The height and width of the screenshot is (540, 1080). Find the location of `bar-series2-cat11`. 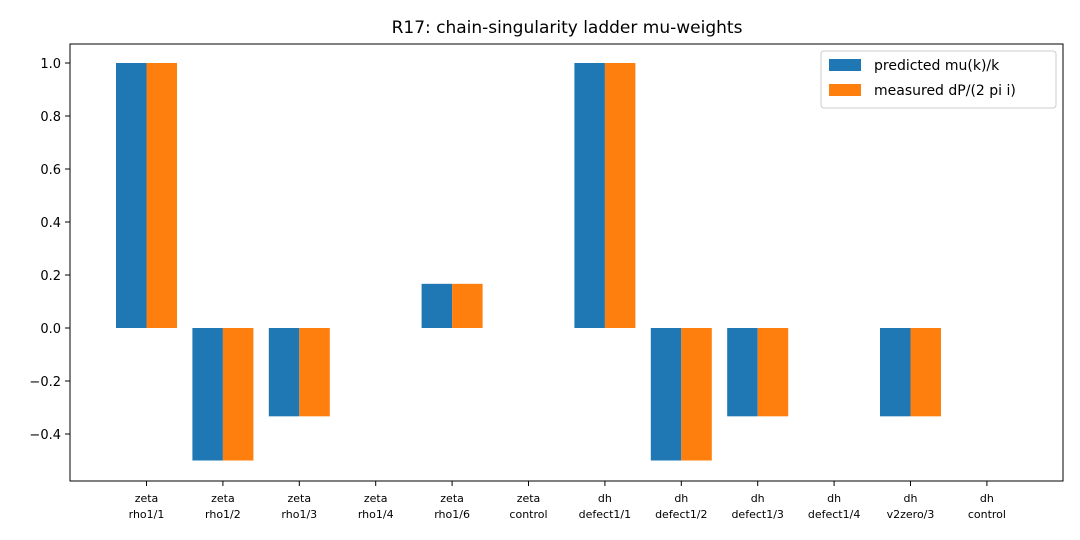

bar-series2-cat11 is located at coordinates (925, 372).